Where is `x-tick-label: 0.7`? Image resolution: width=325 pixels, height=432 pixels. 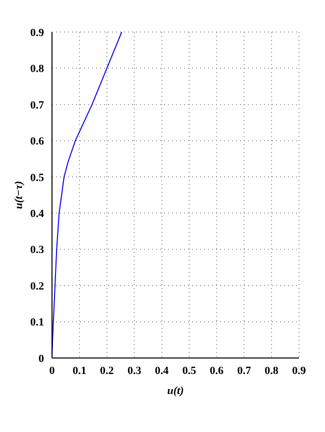
x-tick-label: 0.7 is located at coordinates (244, 370).